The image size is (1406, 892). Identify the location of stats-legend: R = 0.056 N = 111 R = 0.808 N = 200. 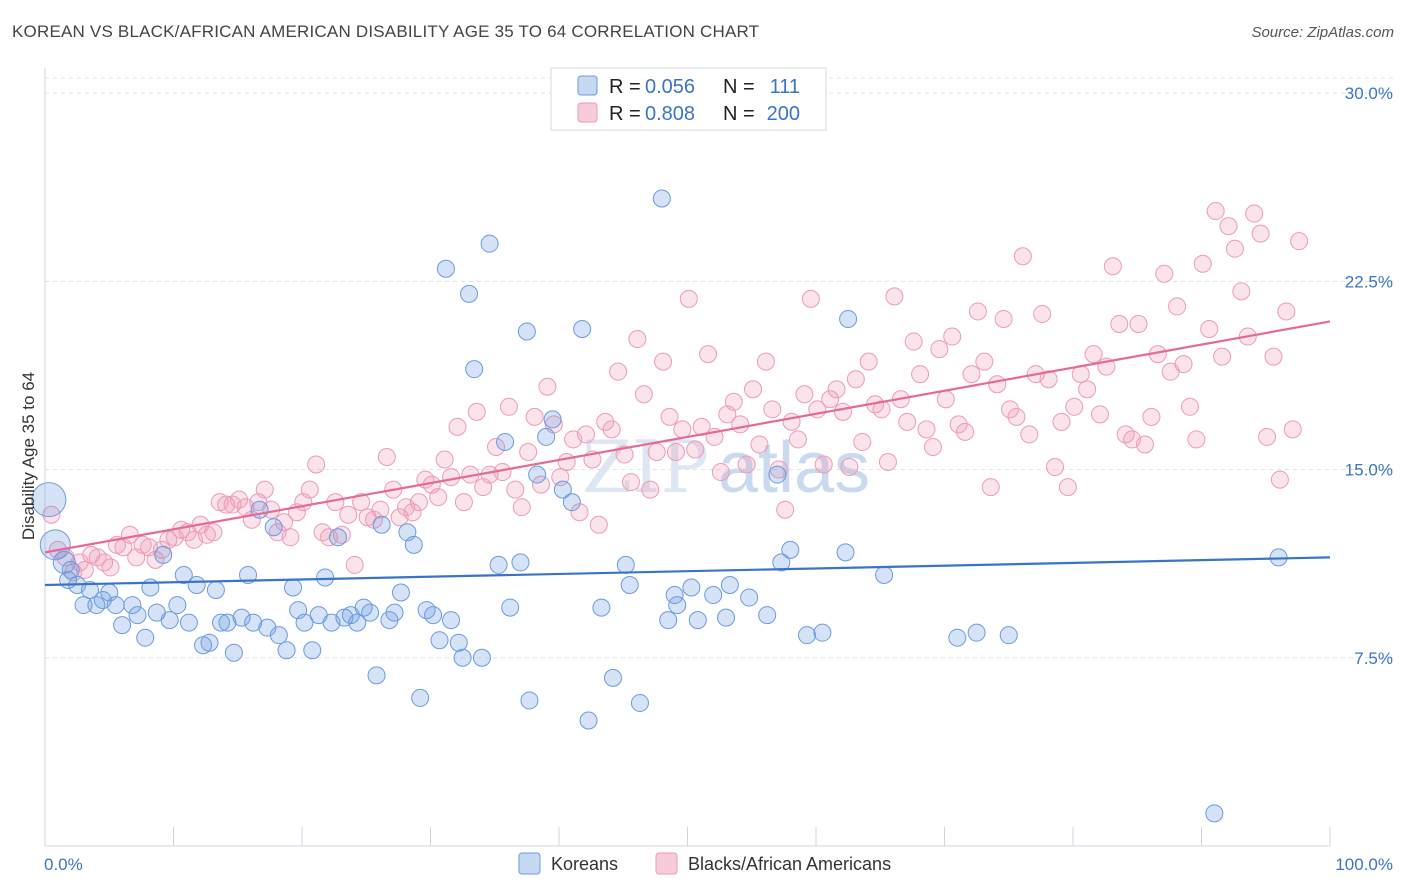
(688, 99).